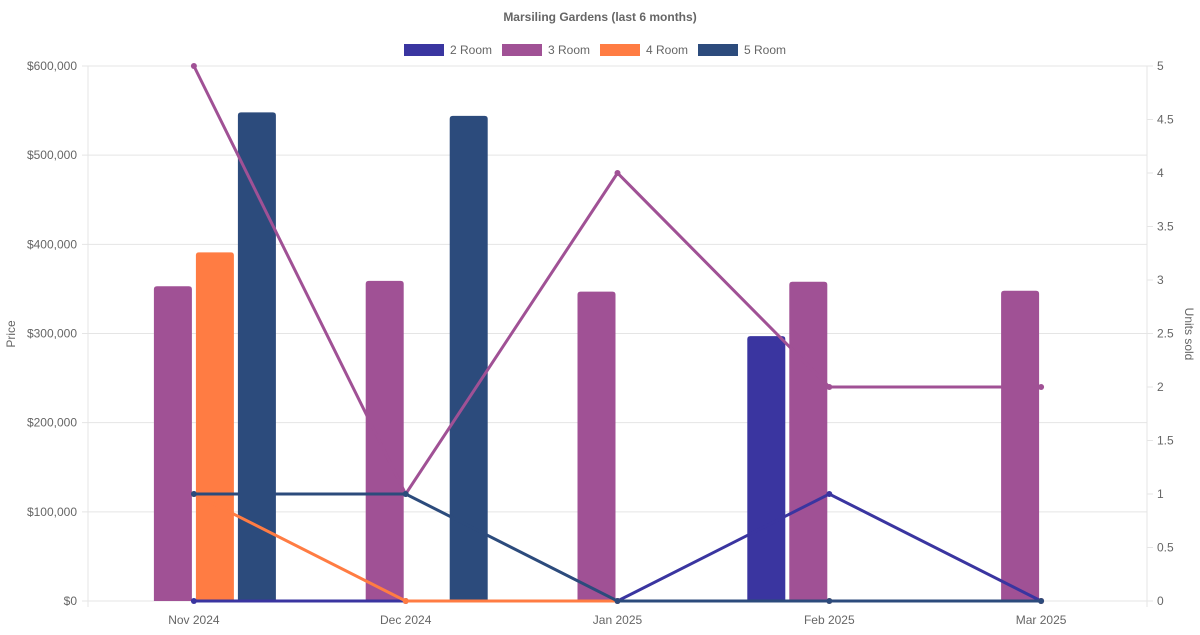 Image resolution: width=1200 pixels, height=635 pixels. Describe the element at coordinates (1160, 66) in the screenshot. I see `y2-tick-label: 5` at that location.